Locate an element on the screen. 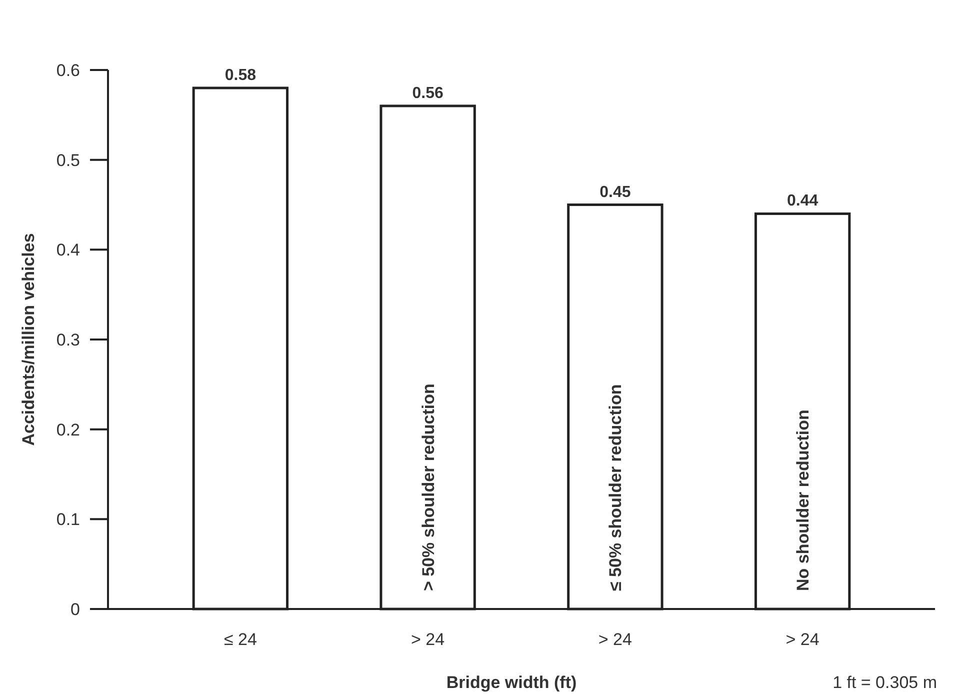 The width and height of the screenshot is (957, 699). data-label: 0.56 is located at coordinates (428, 93).